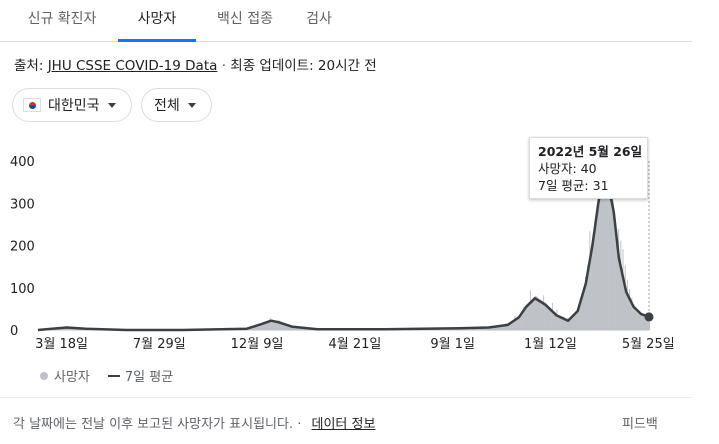 Image resolution: width=719 pixels, height=444 pixels. What do you see at coordinates (32, 105) in the screenshot?
I see `korea-flag-icon` at bounding box center [32, 105].